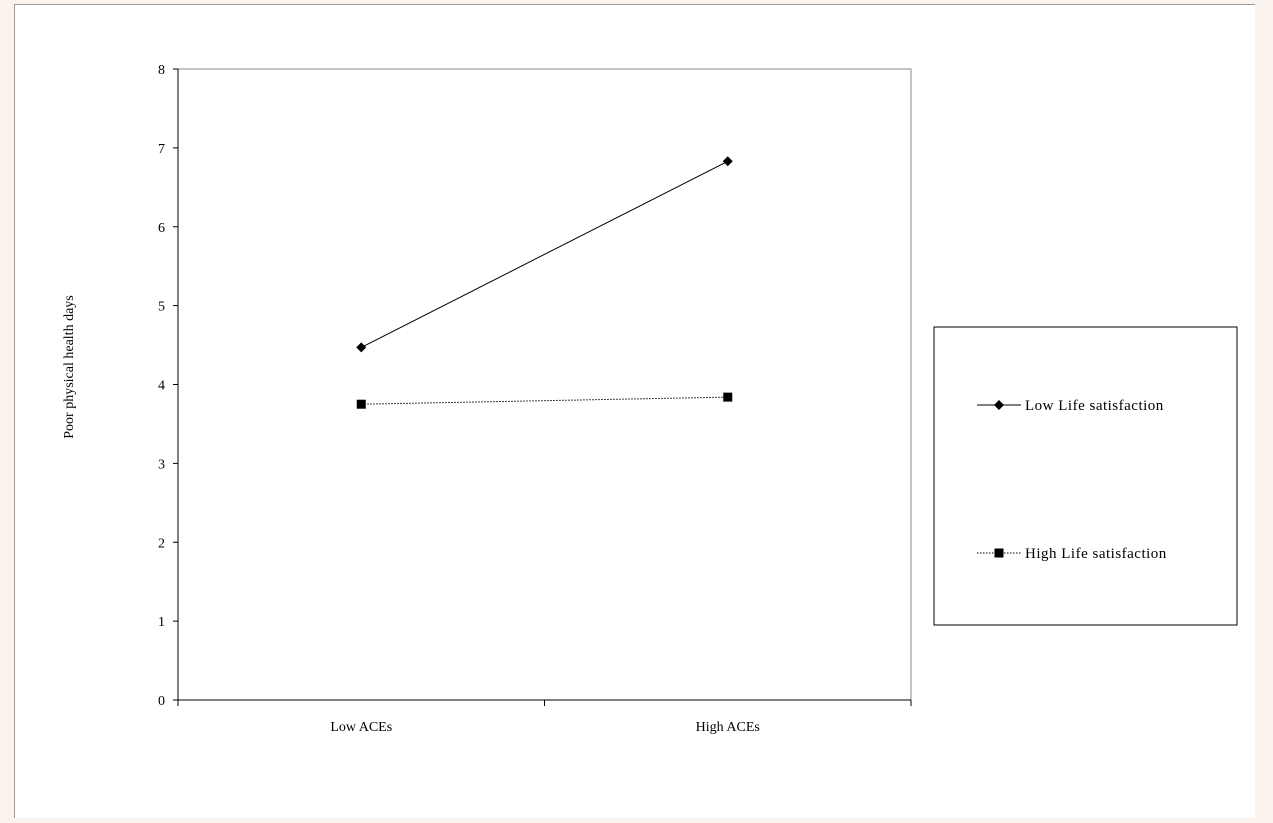 This screenshot has width=1273, height=823. What do you see at coordinates (161, 543) in the screenshot?
I see `y-tick-label: 2` at bounding box center [161, 543].